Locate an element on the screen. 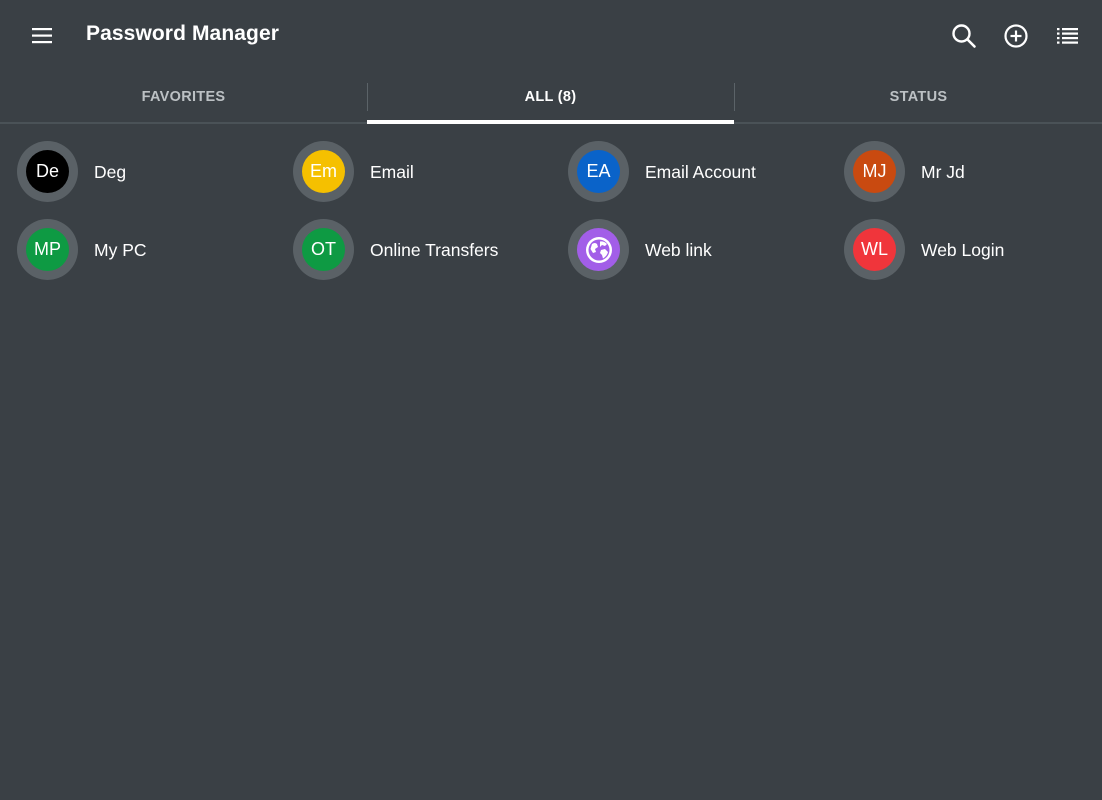  add-circle-icon is located at coordinates (1016, 36).